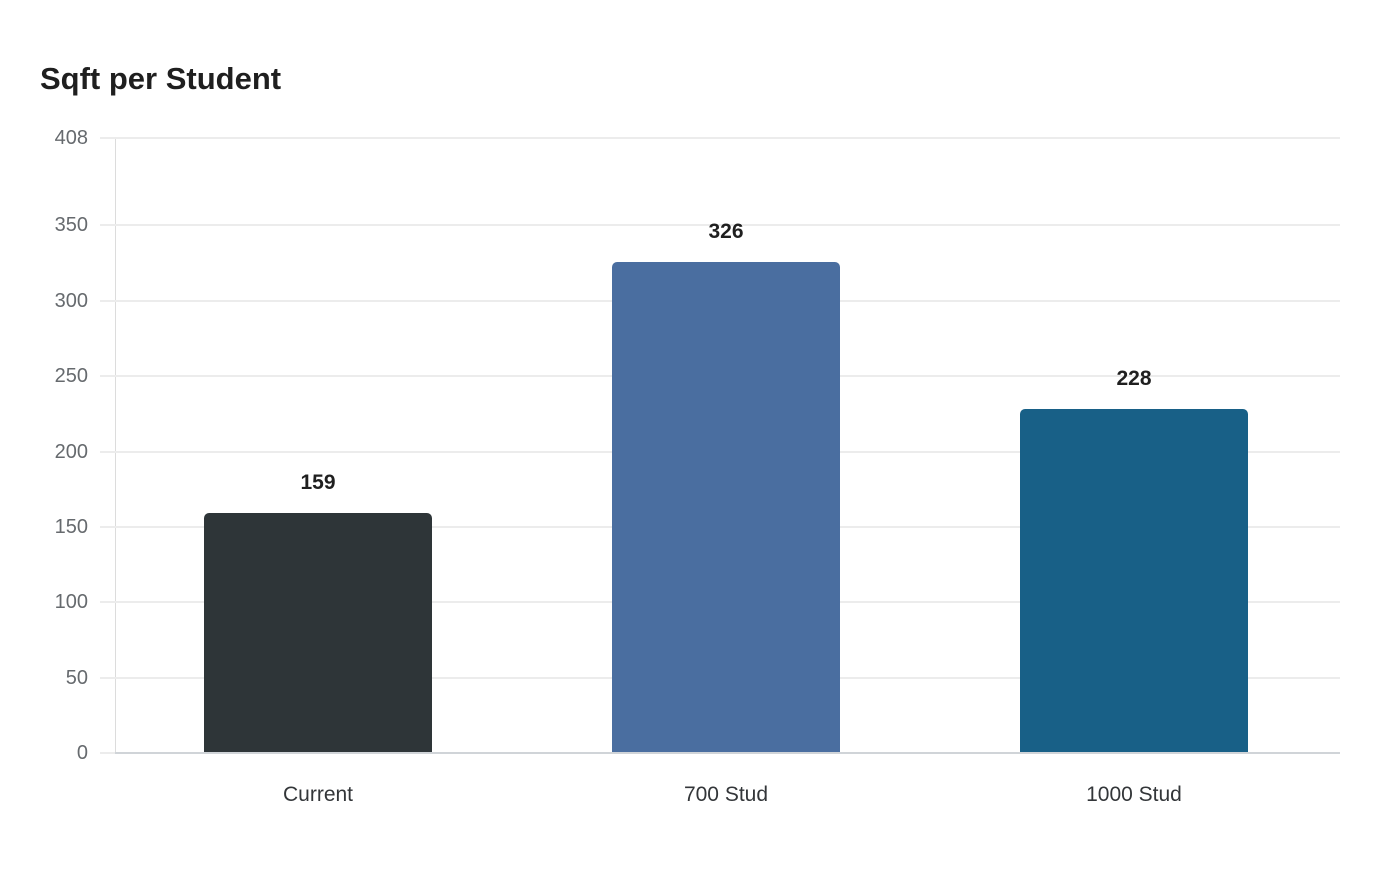  I want to click on bar-value-label: 159, so click(318, 483).